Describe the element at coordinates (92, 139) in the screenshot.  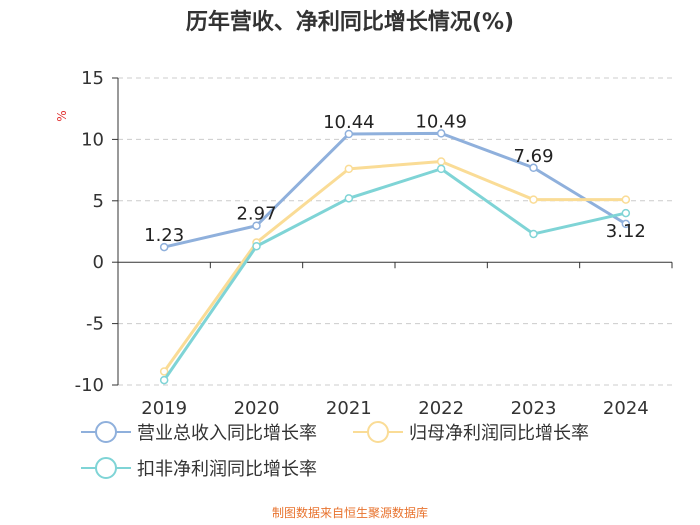
I see `y-tick-label: 10` at that location.